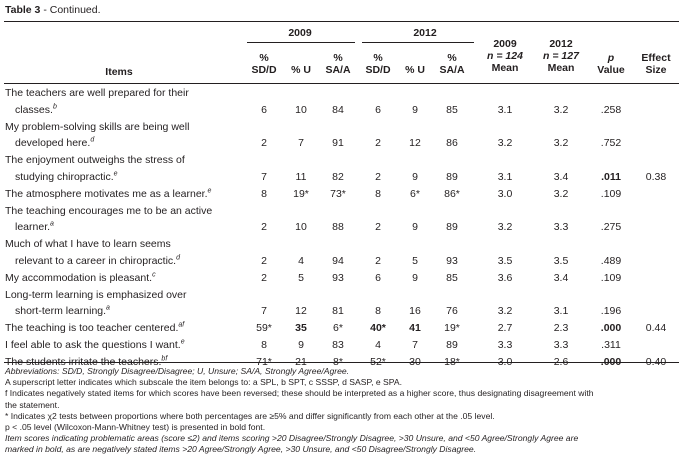 This screenshot has height=456, width=683. What do you see at coordinates (656, 328) in the screenshot?
I see `effect-size-cell: 0.44` at bounding box center [656, 328].